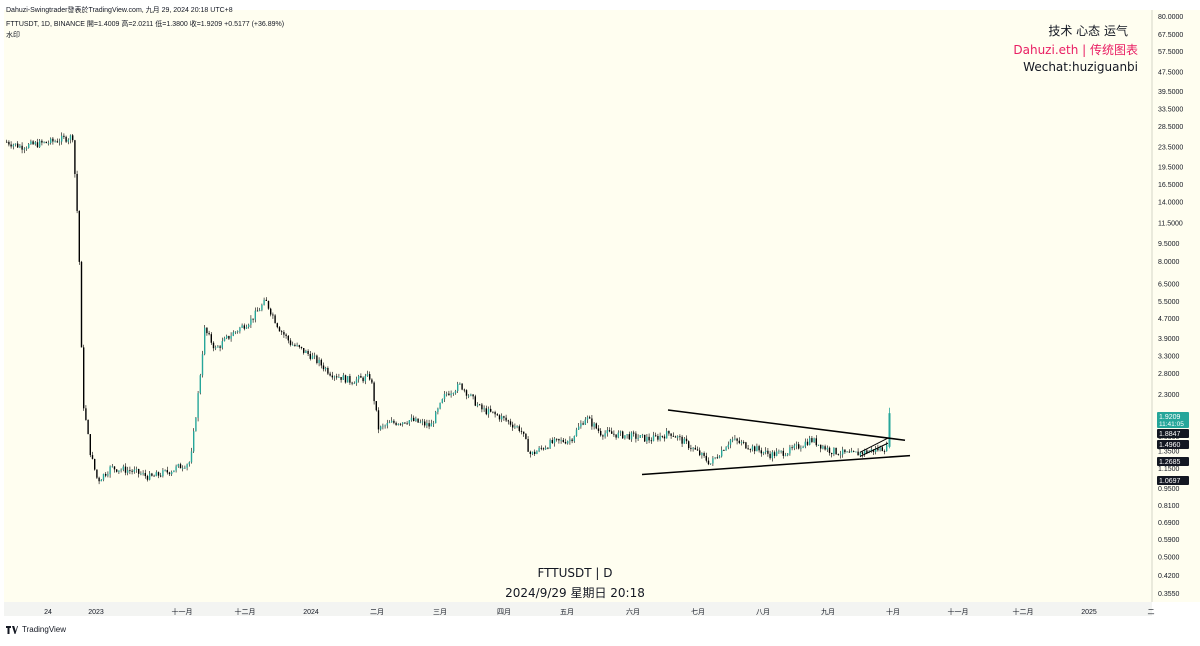 The image size is (1200, 646). Describe the element at coordinates (776, 465) in the screenshot. I see `trendline-lower` at that location.